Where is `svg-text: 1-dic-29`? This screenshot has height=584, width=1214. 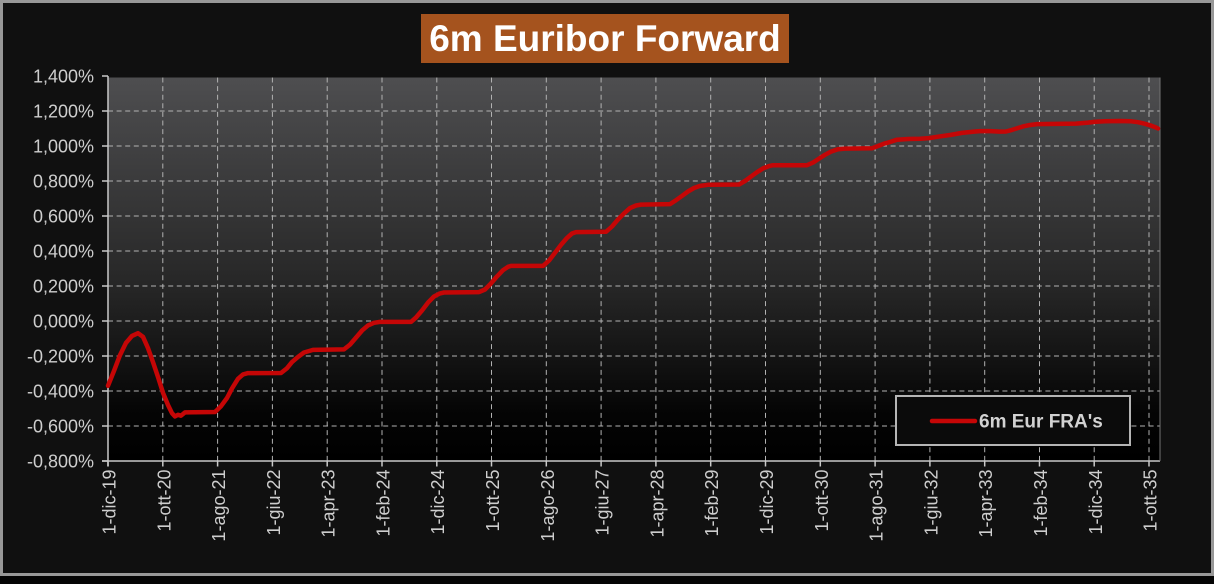
svg-text: 1-dic-29 is located at coordinates (767, 502).